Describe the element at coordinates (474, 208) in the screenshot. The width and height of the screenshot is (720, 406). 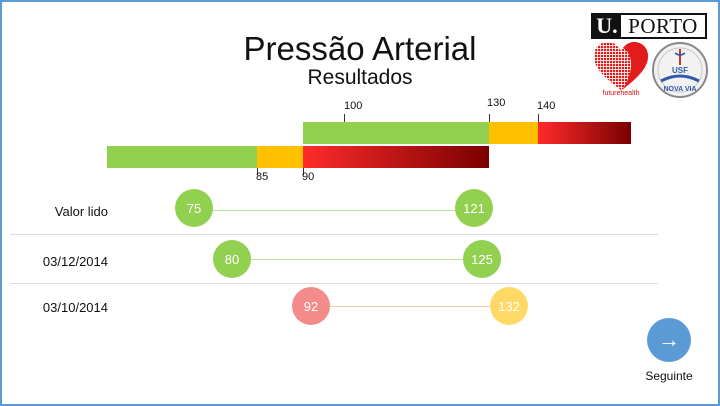
I see `reading-systolic-value: 121` at that location.